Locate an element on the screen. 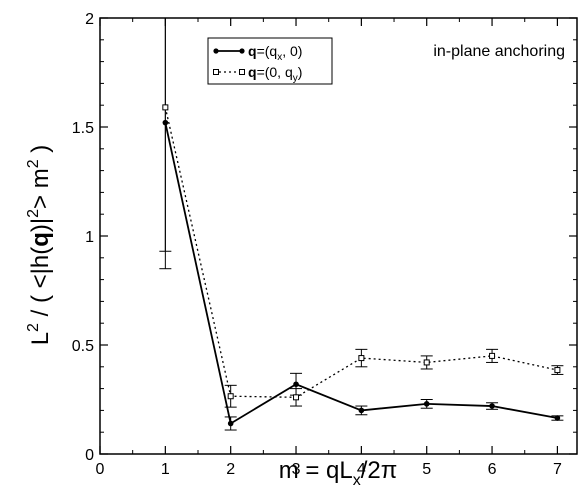 The height and width of the screenshot is (485, 585). legend: q=(qx, 0) q=(0, qy) is located at coordinates (270, 61).